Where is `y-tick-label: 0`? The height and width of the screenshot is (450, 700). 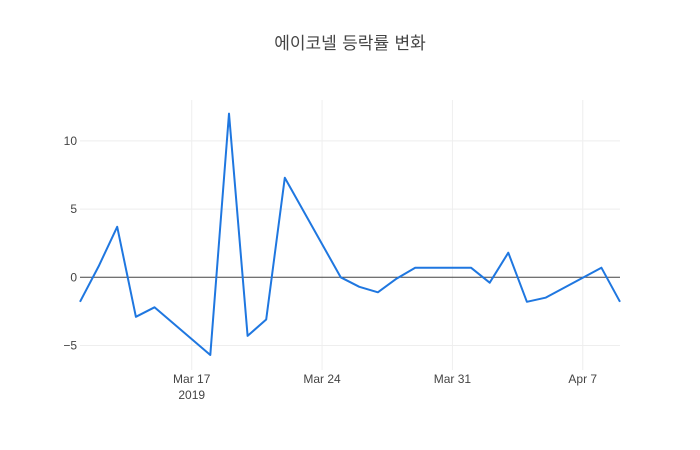
y-tick-label: 0 is located at coordinates (73, 277).